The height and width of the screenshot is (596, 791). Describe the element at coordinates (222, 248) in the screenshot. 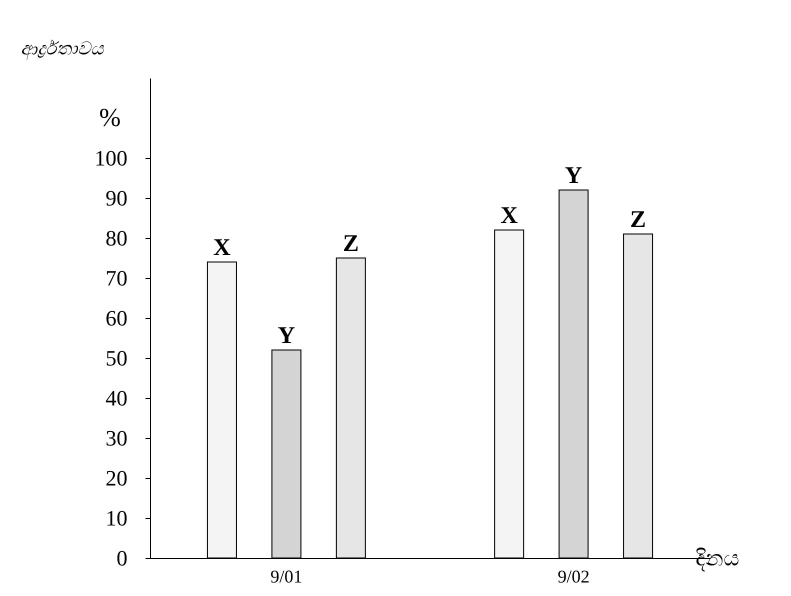

I see `series-label: X` at that location.